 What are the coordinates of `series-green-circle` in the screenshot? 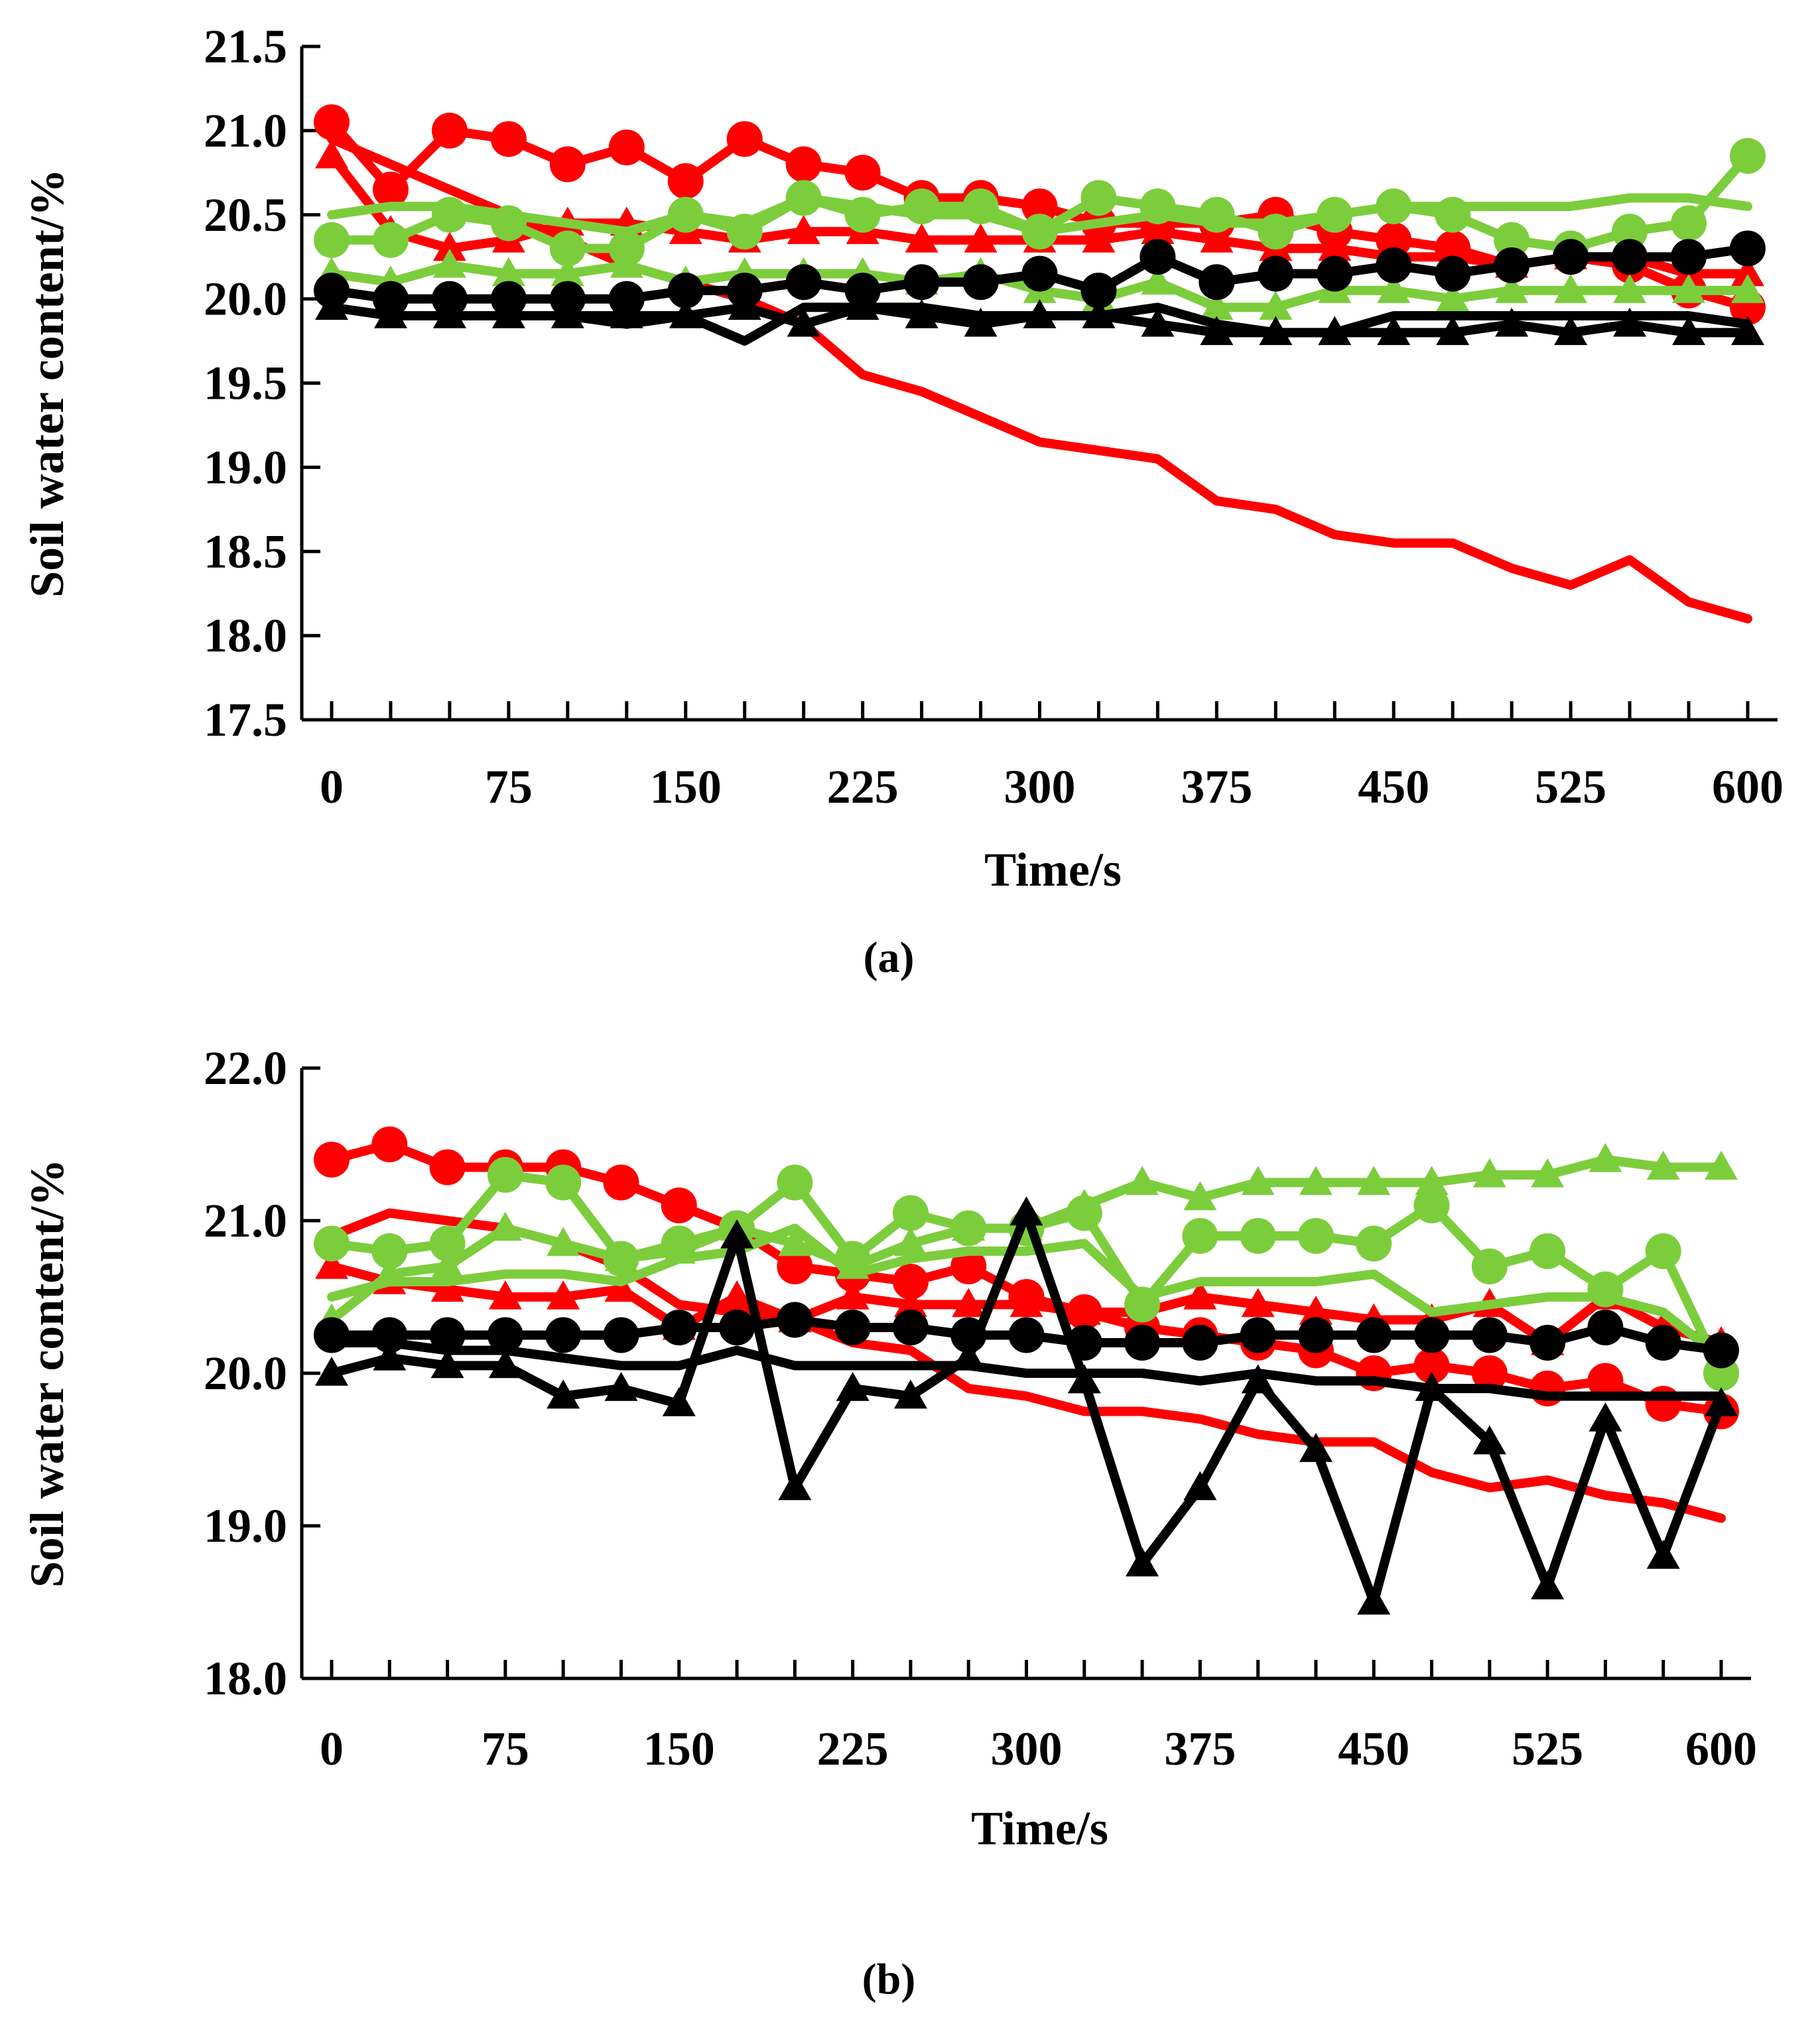 It's located at (1040, 202).